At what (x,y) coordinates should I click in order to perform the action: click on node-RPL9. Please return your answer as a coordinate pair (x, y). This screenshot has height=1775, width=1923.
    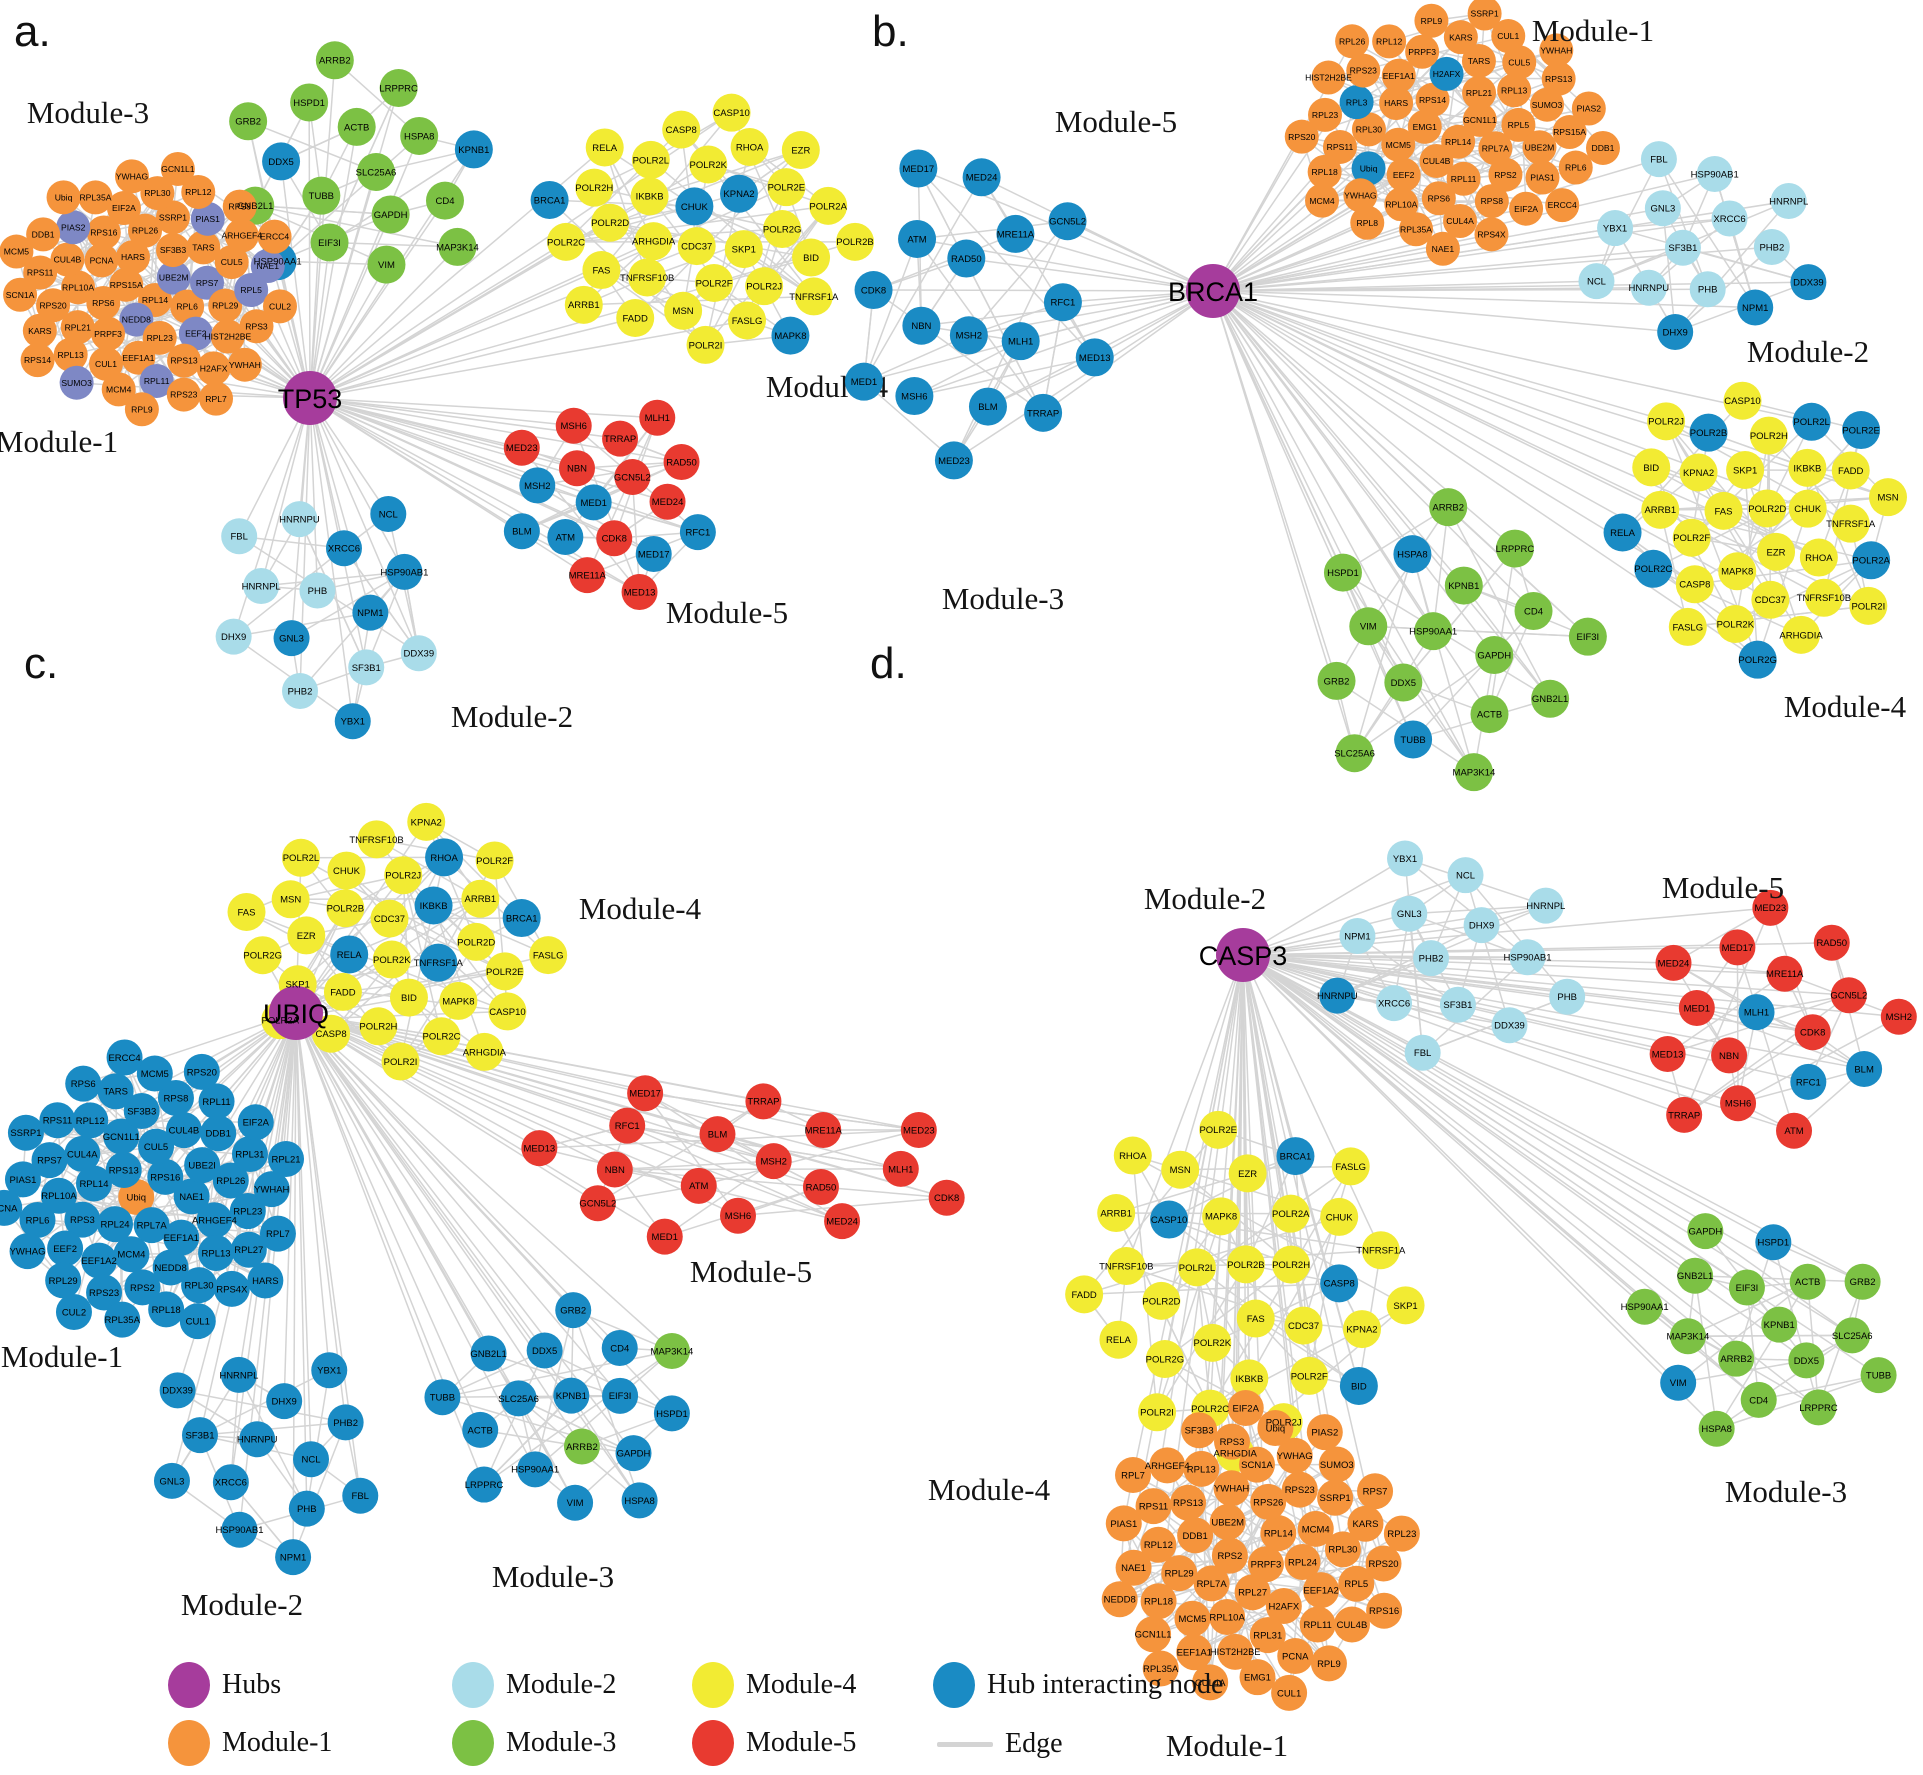
    Looking at the image, I should click on (1431, 20).